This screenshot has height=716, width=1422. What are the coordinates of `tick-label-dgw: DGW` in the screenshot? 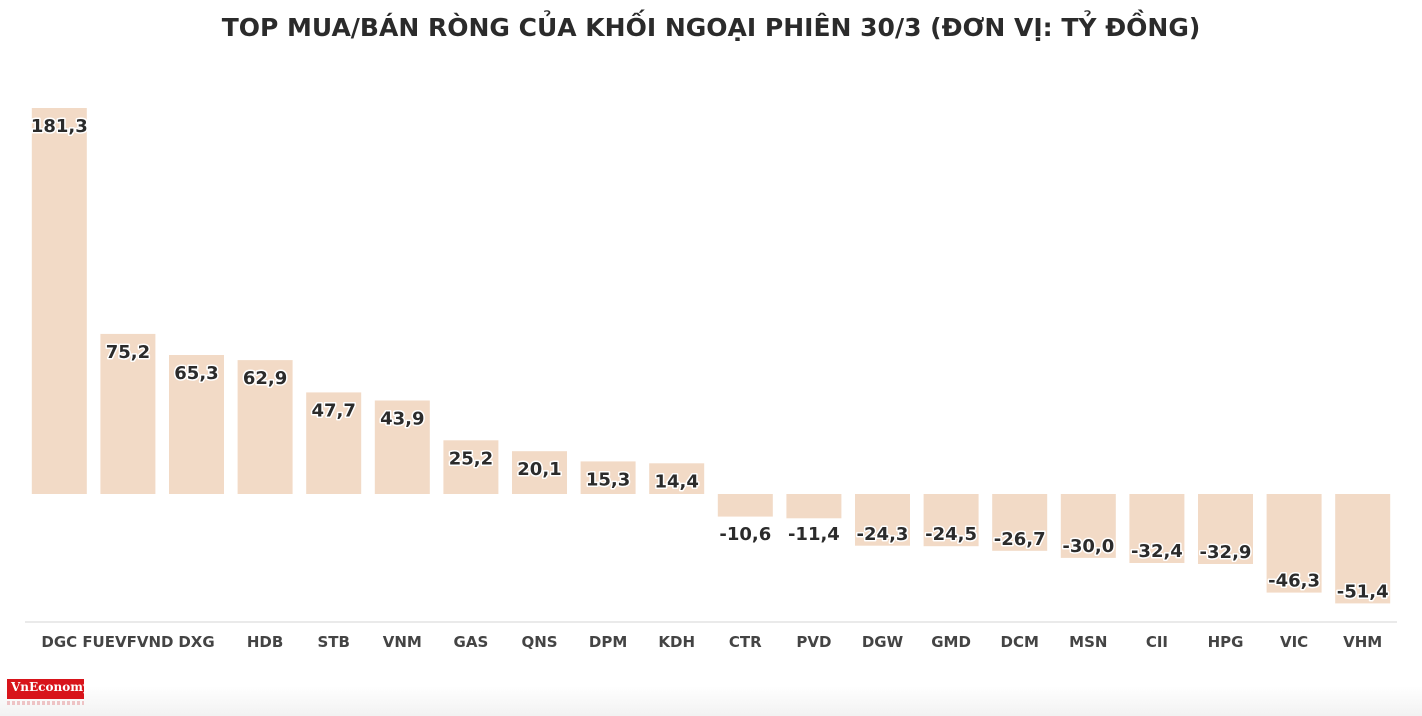 It's located at (883, 642).